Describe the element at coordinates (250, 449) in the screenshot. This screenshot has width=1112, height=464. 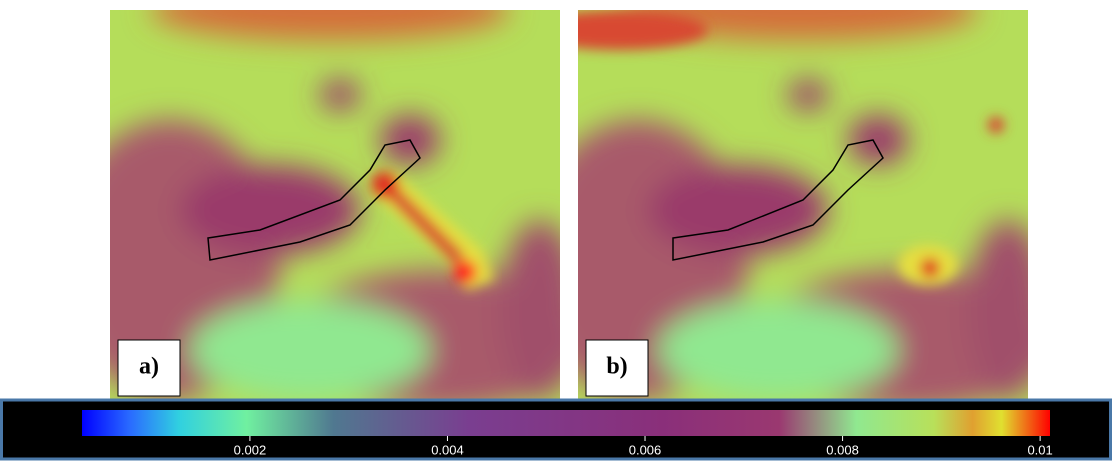
I see `tick-label: 0.002` at that location.